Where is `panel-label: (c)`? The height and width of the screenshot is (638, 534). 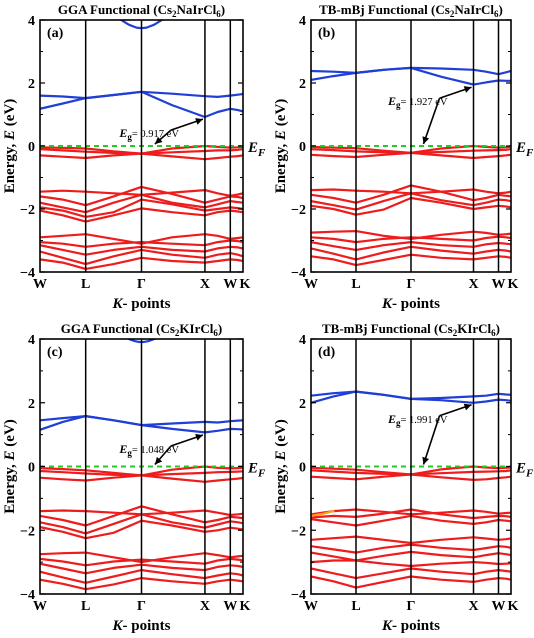 panel-label: (c) is located at coordinates (55, 352).